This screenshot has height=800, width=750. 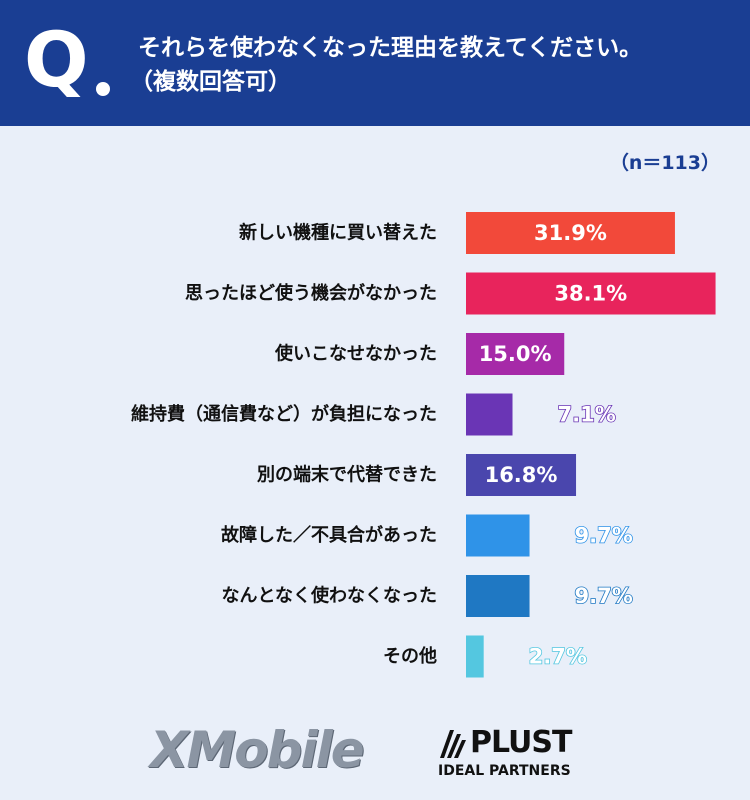 I want to click on value-label: 38.1%, so click(x=590, y=294).